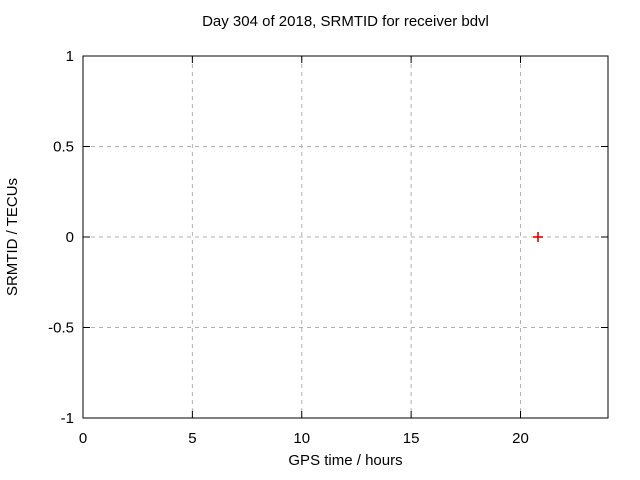  Describe the element at coordinates (345, 460) in the screenshot. I see `x-axis-title: GPS time / hours` at that location.